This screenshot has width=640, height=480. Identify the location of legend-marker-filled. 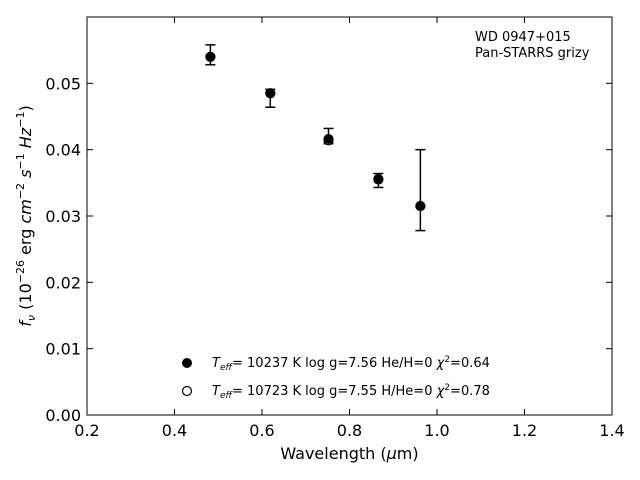
(187, 363).